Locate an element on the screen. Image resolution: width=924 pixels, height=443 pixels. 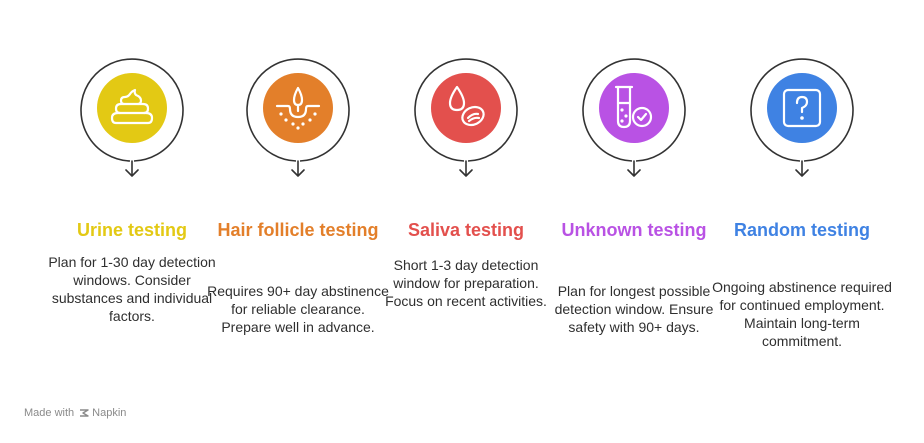
test-tube-check-icon is located at coordinates (633, 107).